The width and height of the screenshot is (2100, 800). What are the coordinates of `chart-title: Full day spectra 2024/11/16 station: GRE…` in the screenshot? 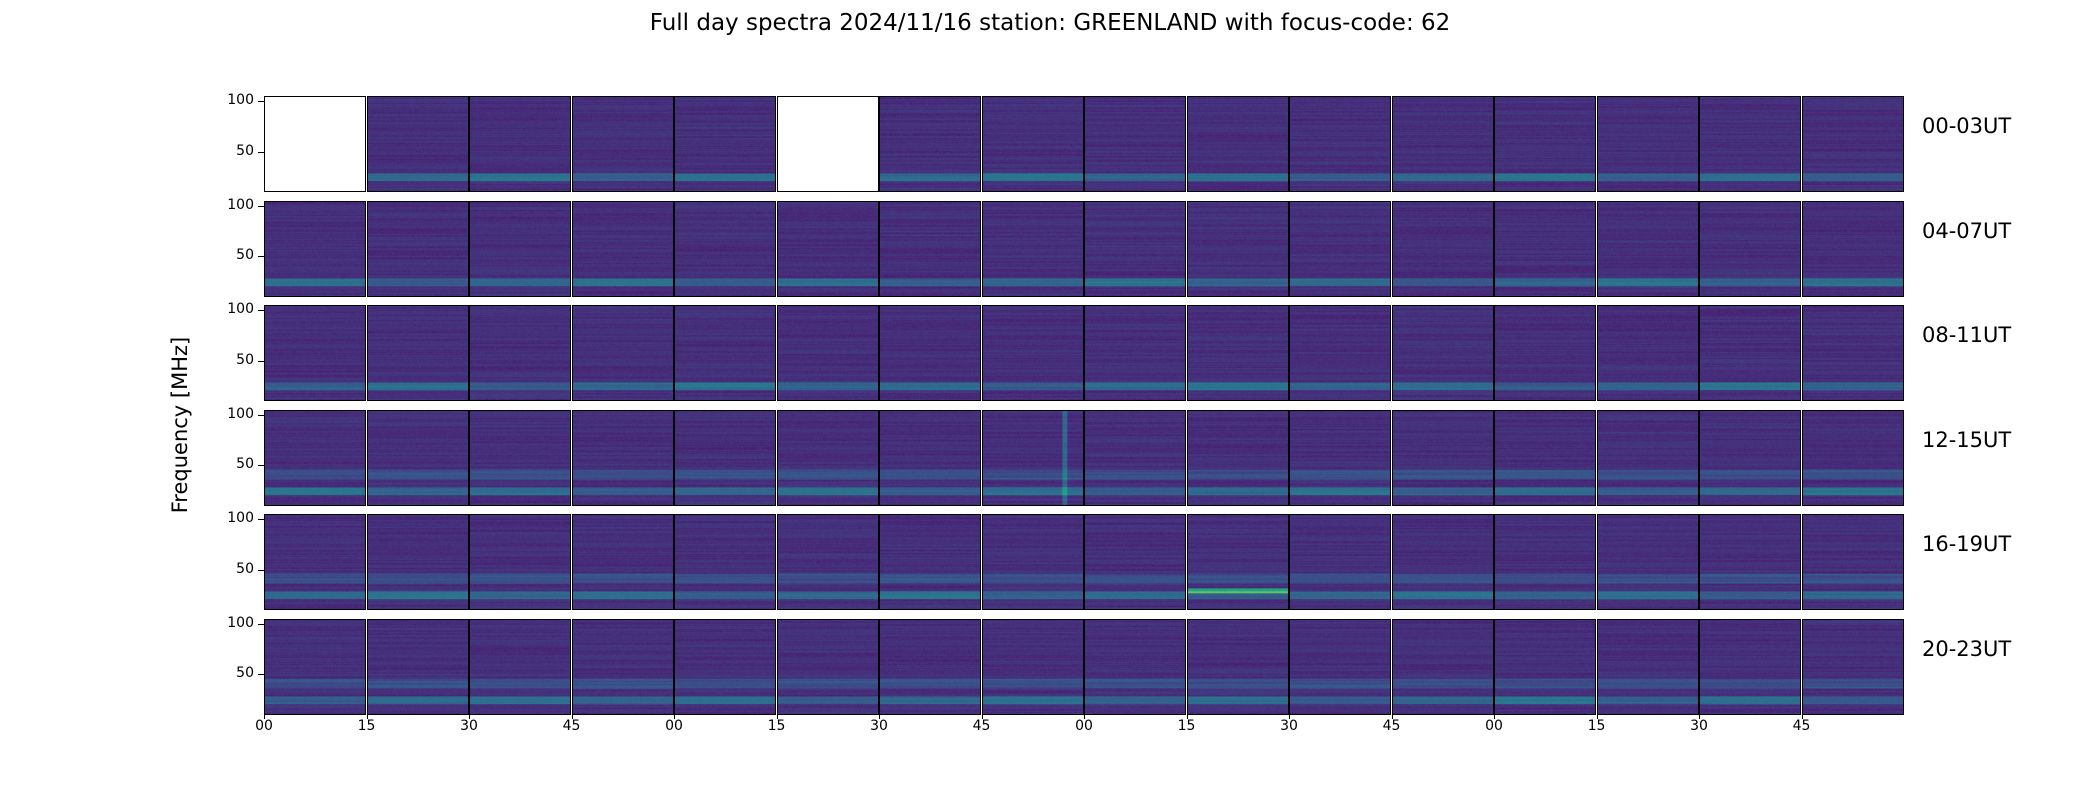 It's located at (1050, 23).